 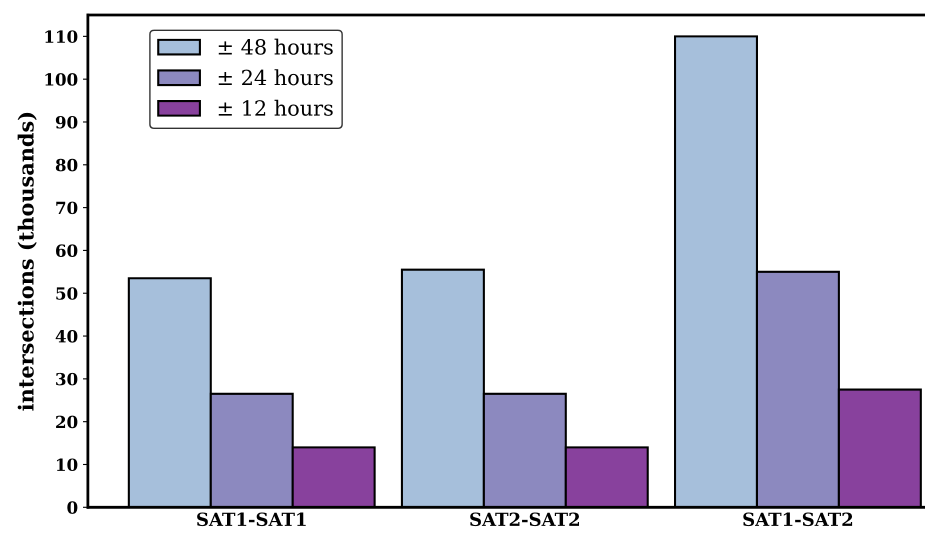 What do you see at coordinates (67, 208) in the screenshot?
I see `y-tick-label: 70` at bounding box center [67, 208].